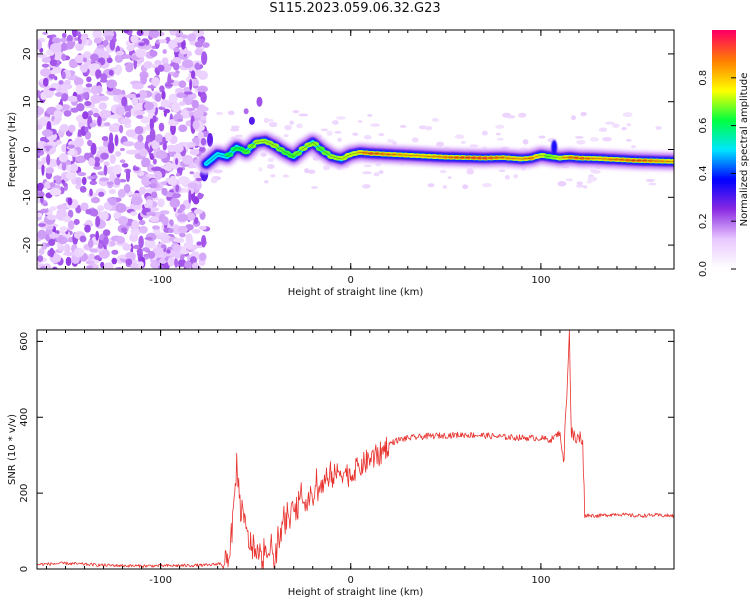 This screenshot has height=600, width=750. I want to click on snr-x-tick-label: -100, so click(160, 580).